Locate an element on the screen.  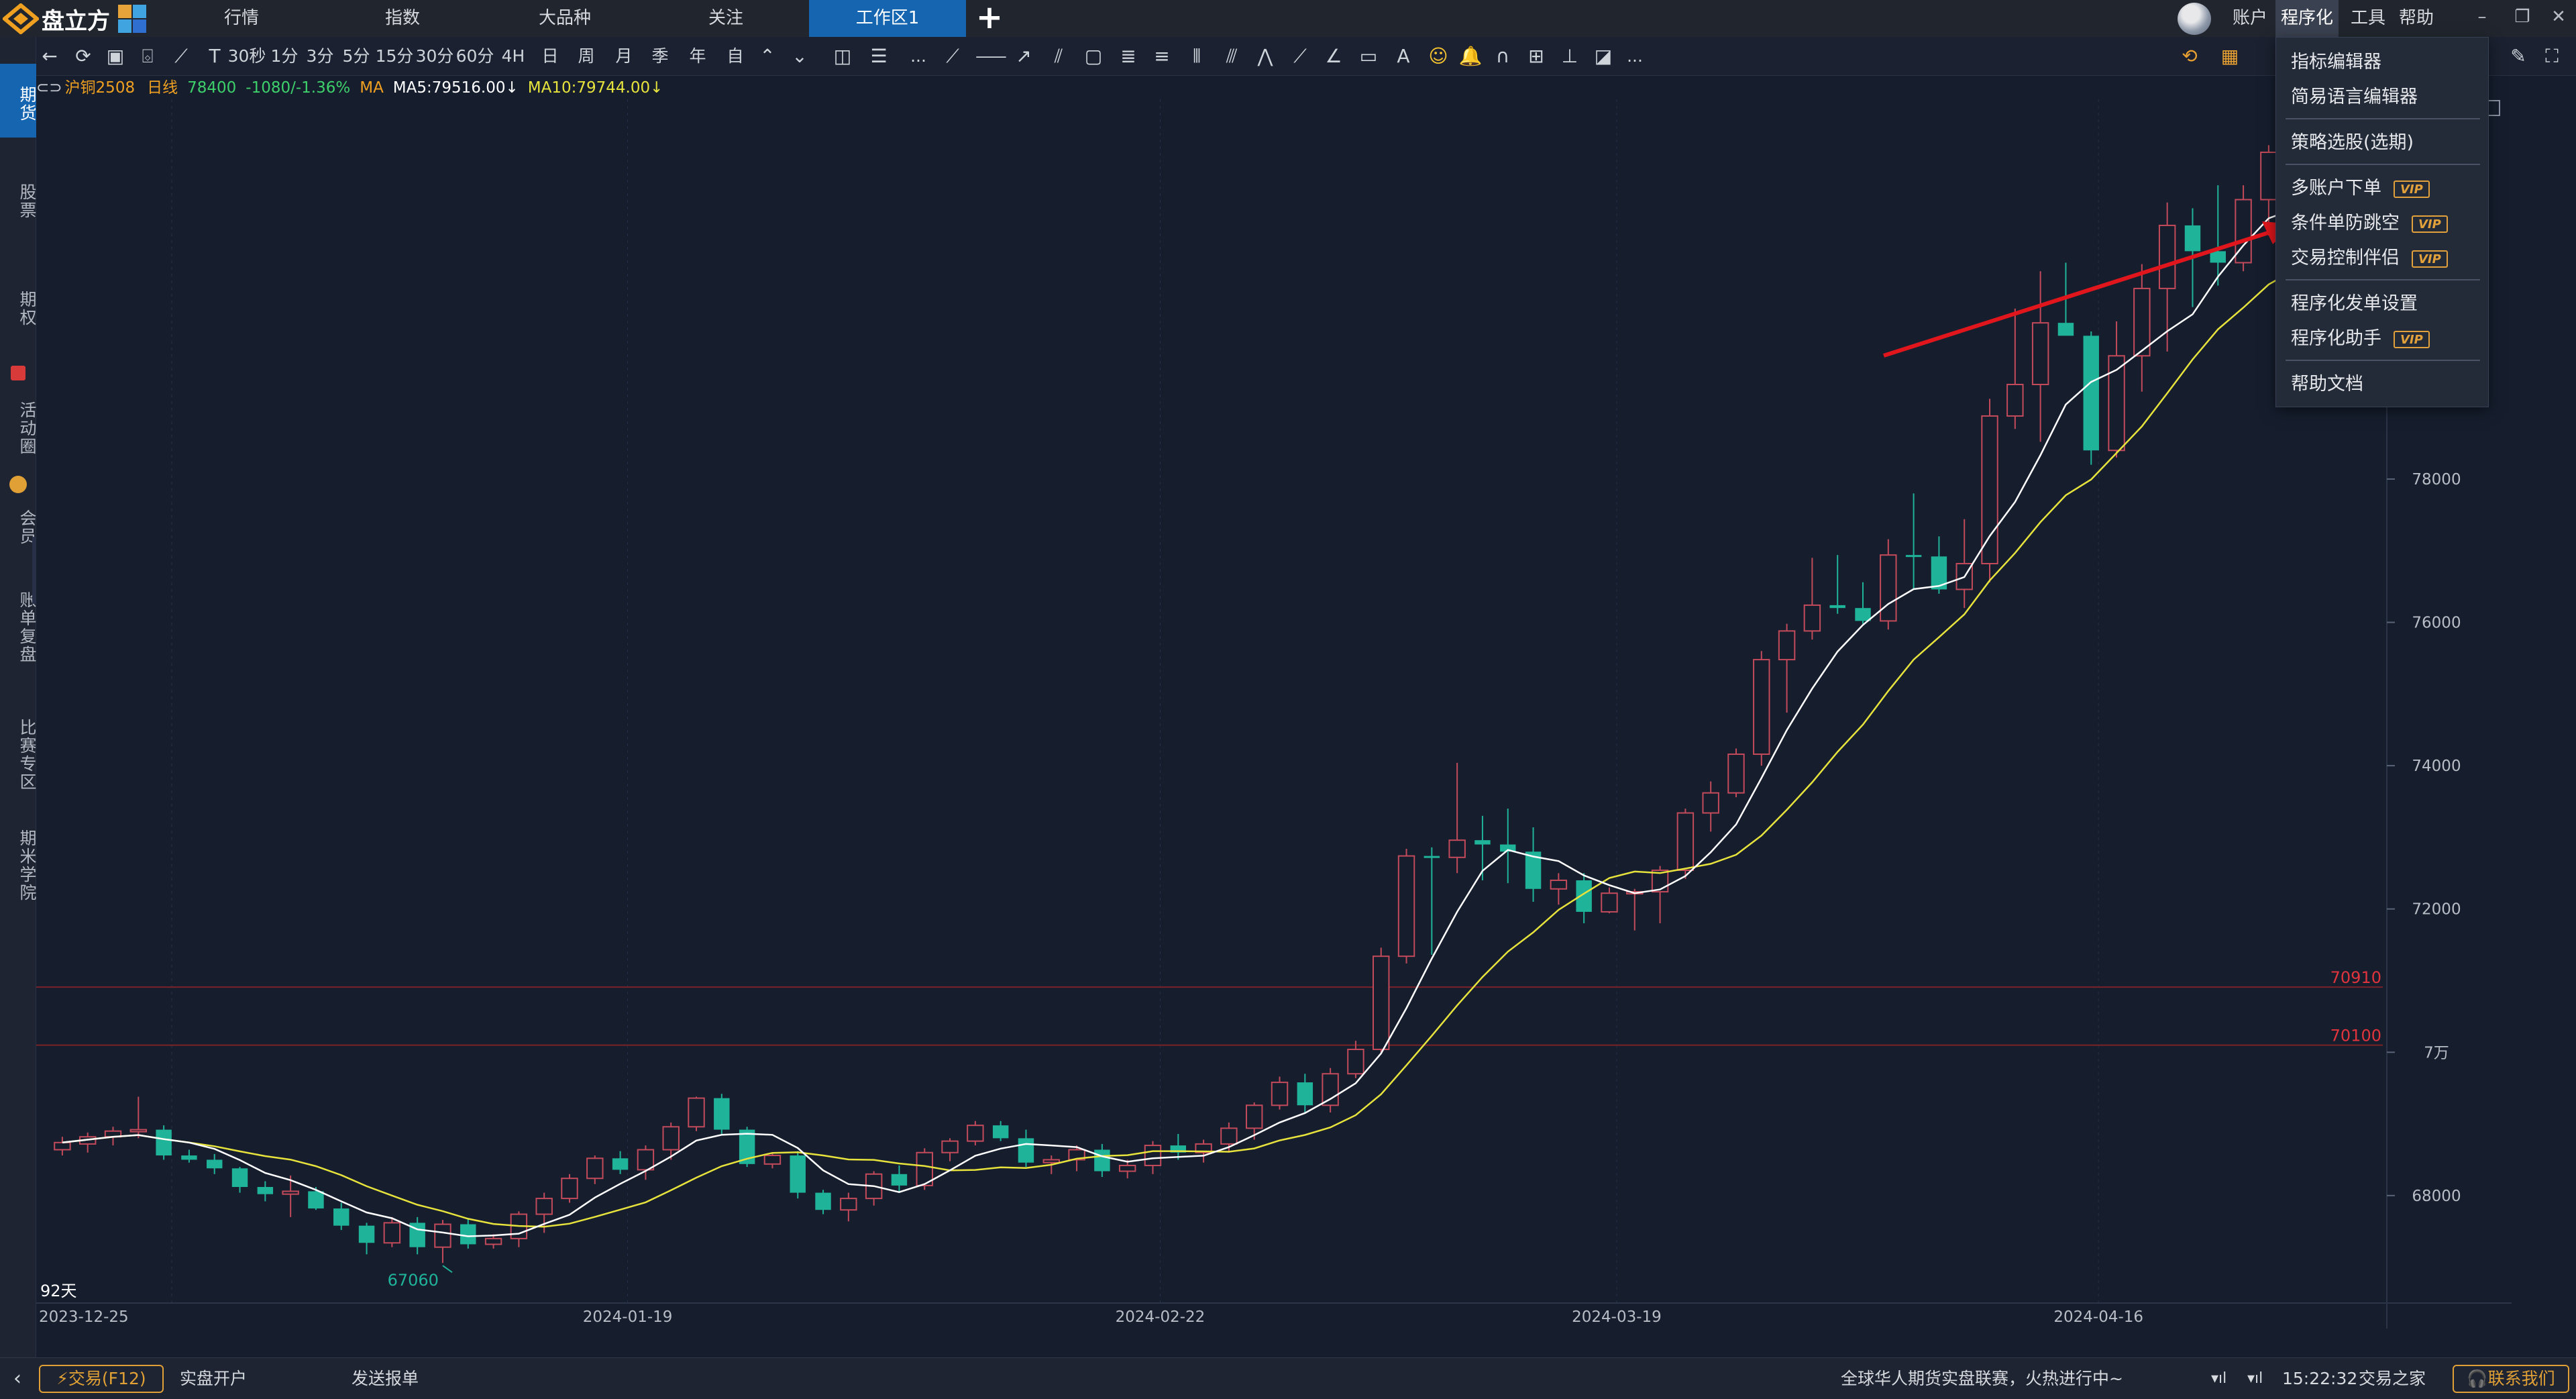
period-week: 周 is located at coordinates (586, 56).